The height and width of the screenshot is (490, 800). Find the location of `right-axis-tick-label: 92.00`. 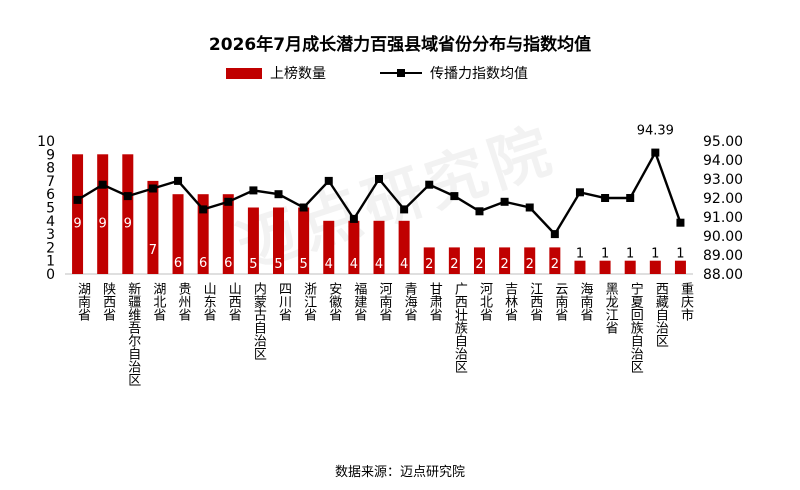

right-axis-tick-label: 92.00 is located at coordinates (723, 199).